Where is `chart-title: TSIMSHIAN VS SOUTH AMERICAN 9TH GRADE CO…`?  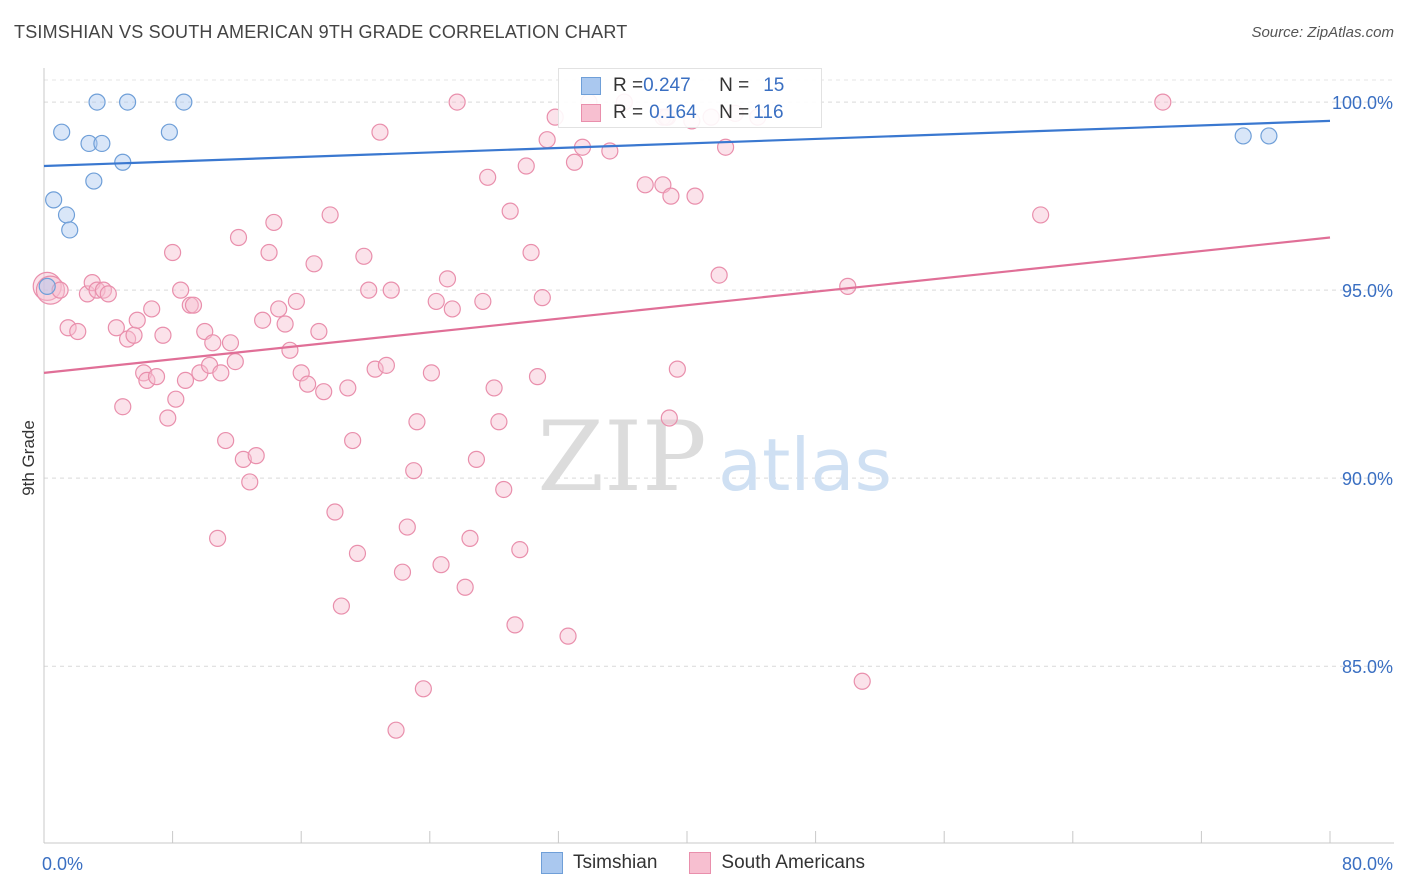
chart-title: TSIMSHIAN VS SOUTH AMERICAN 9TH GRADE CO… is located at coordinates (321, 32).